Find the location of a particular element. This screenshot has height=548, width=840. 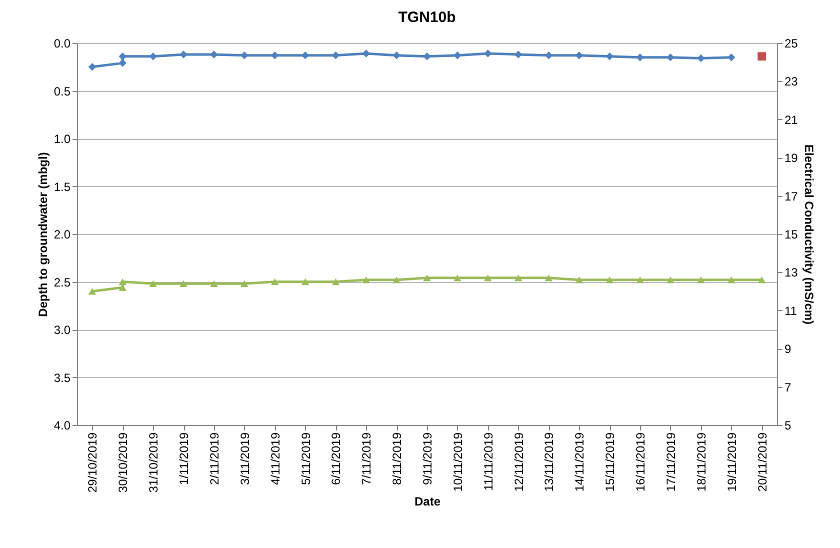

y-tick-label: 0.5 is located at coordinates (62, 91).